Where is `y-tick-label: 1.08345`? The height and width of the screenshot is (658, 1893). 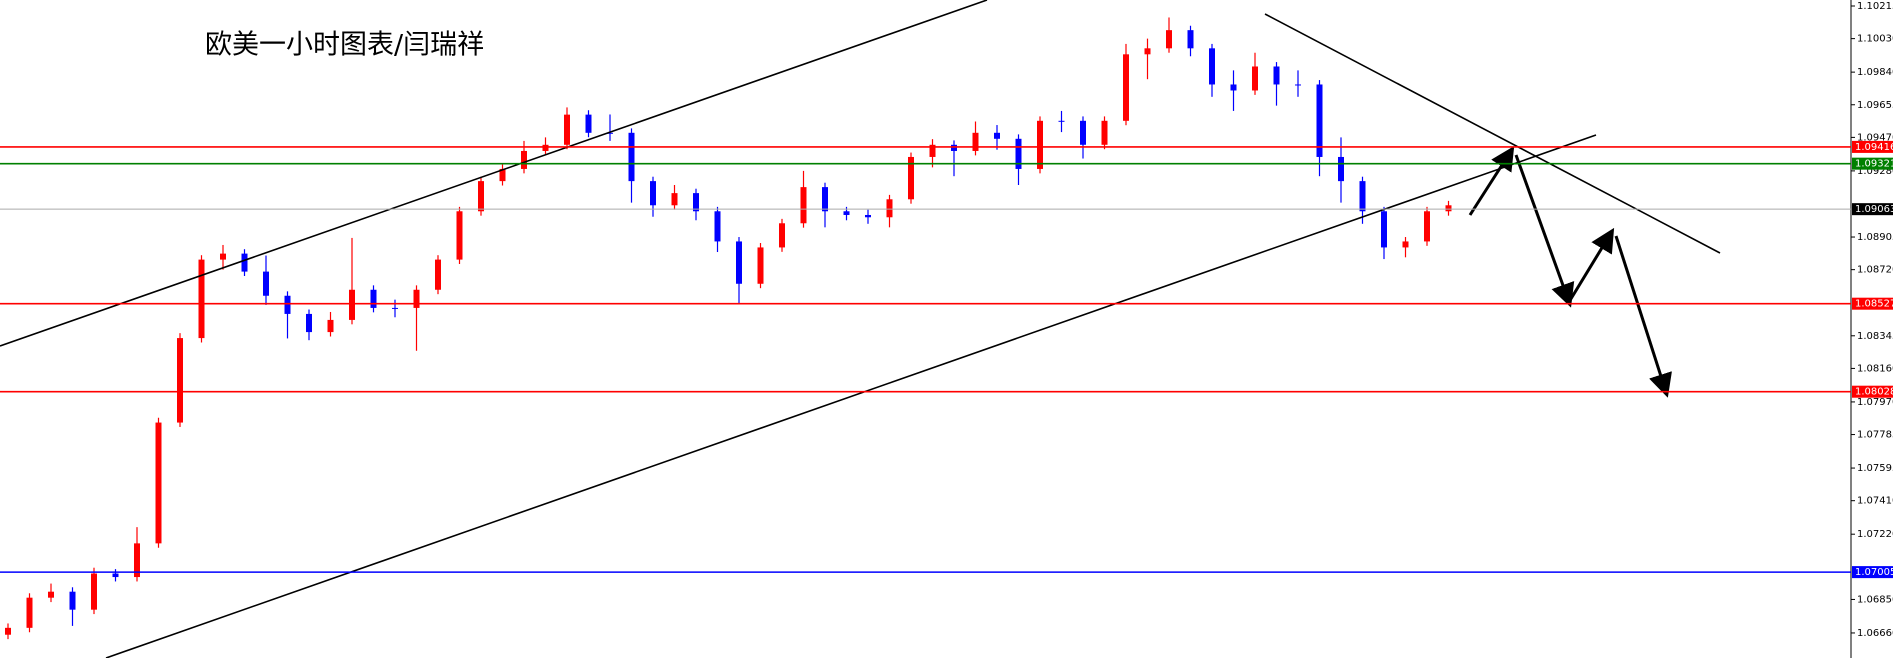
y-tick-label: 1.08345 is located at coordinates (1875, 336).